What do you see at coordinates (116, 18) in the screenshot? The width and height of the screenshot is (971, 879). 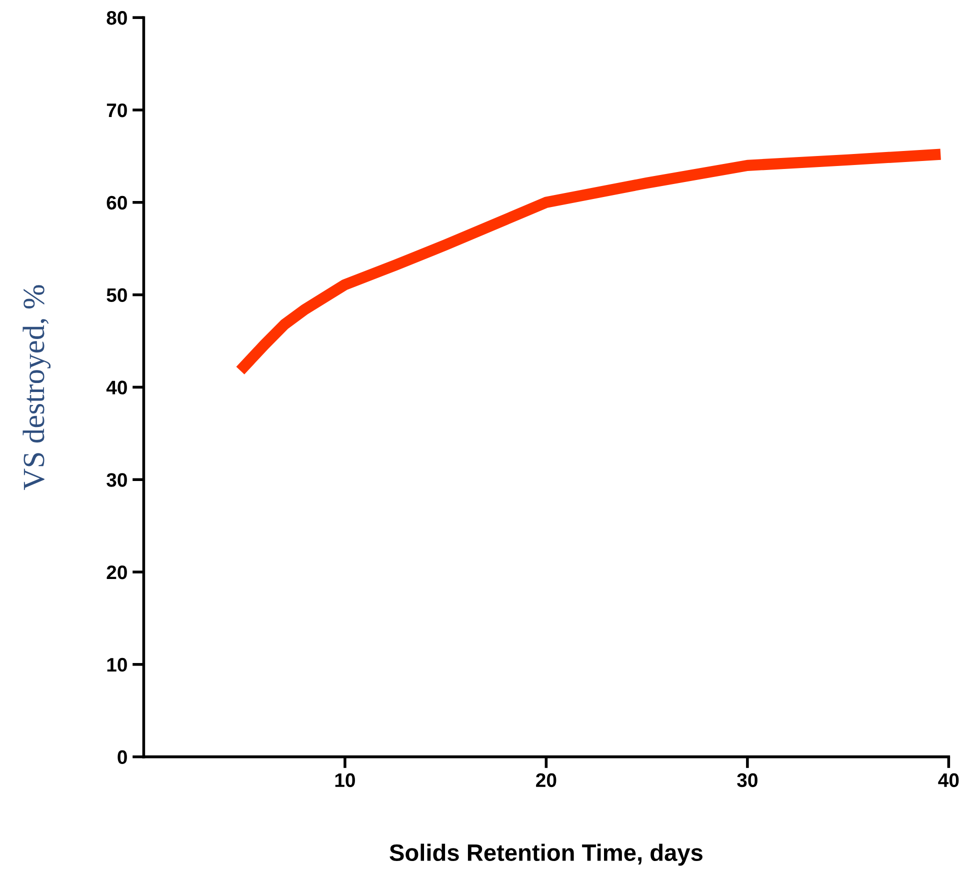 I see `y-tick-label: 80` at bounding box center [116, 18].